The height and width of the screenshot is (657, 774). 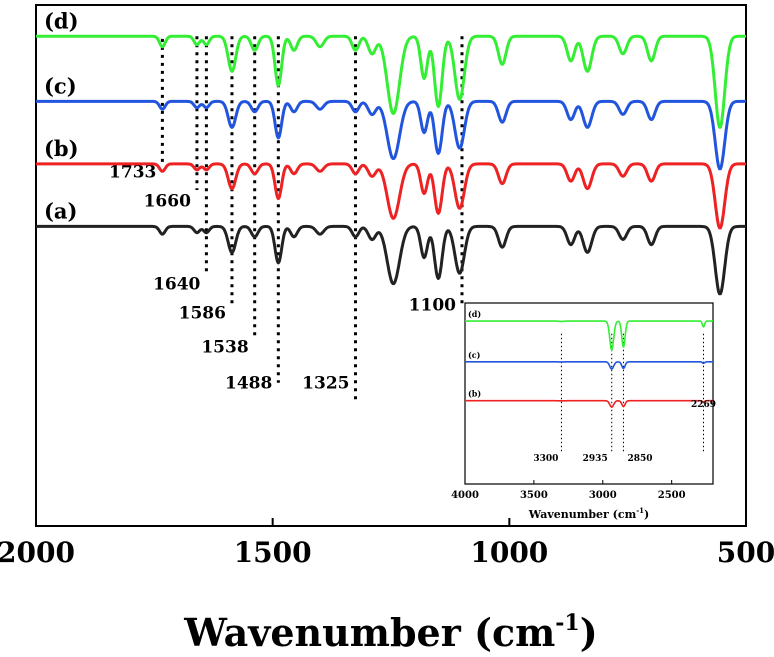 I want to click on x-tick-label: 2000, so click(x=37, y=552).